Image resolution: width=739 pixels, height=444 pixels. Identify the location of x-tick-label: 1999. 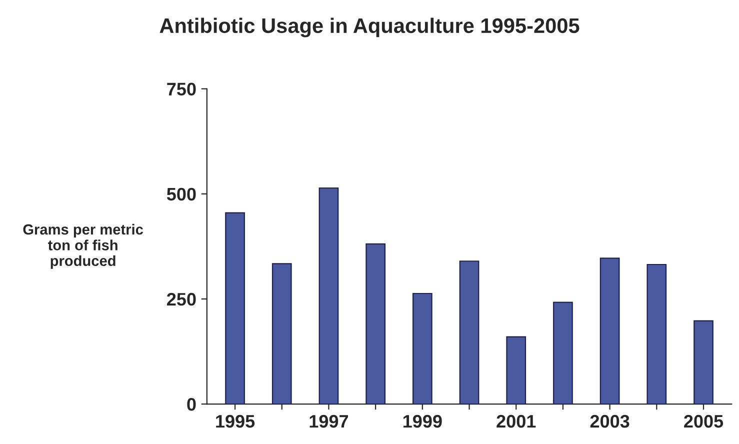
(422, 421).